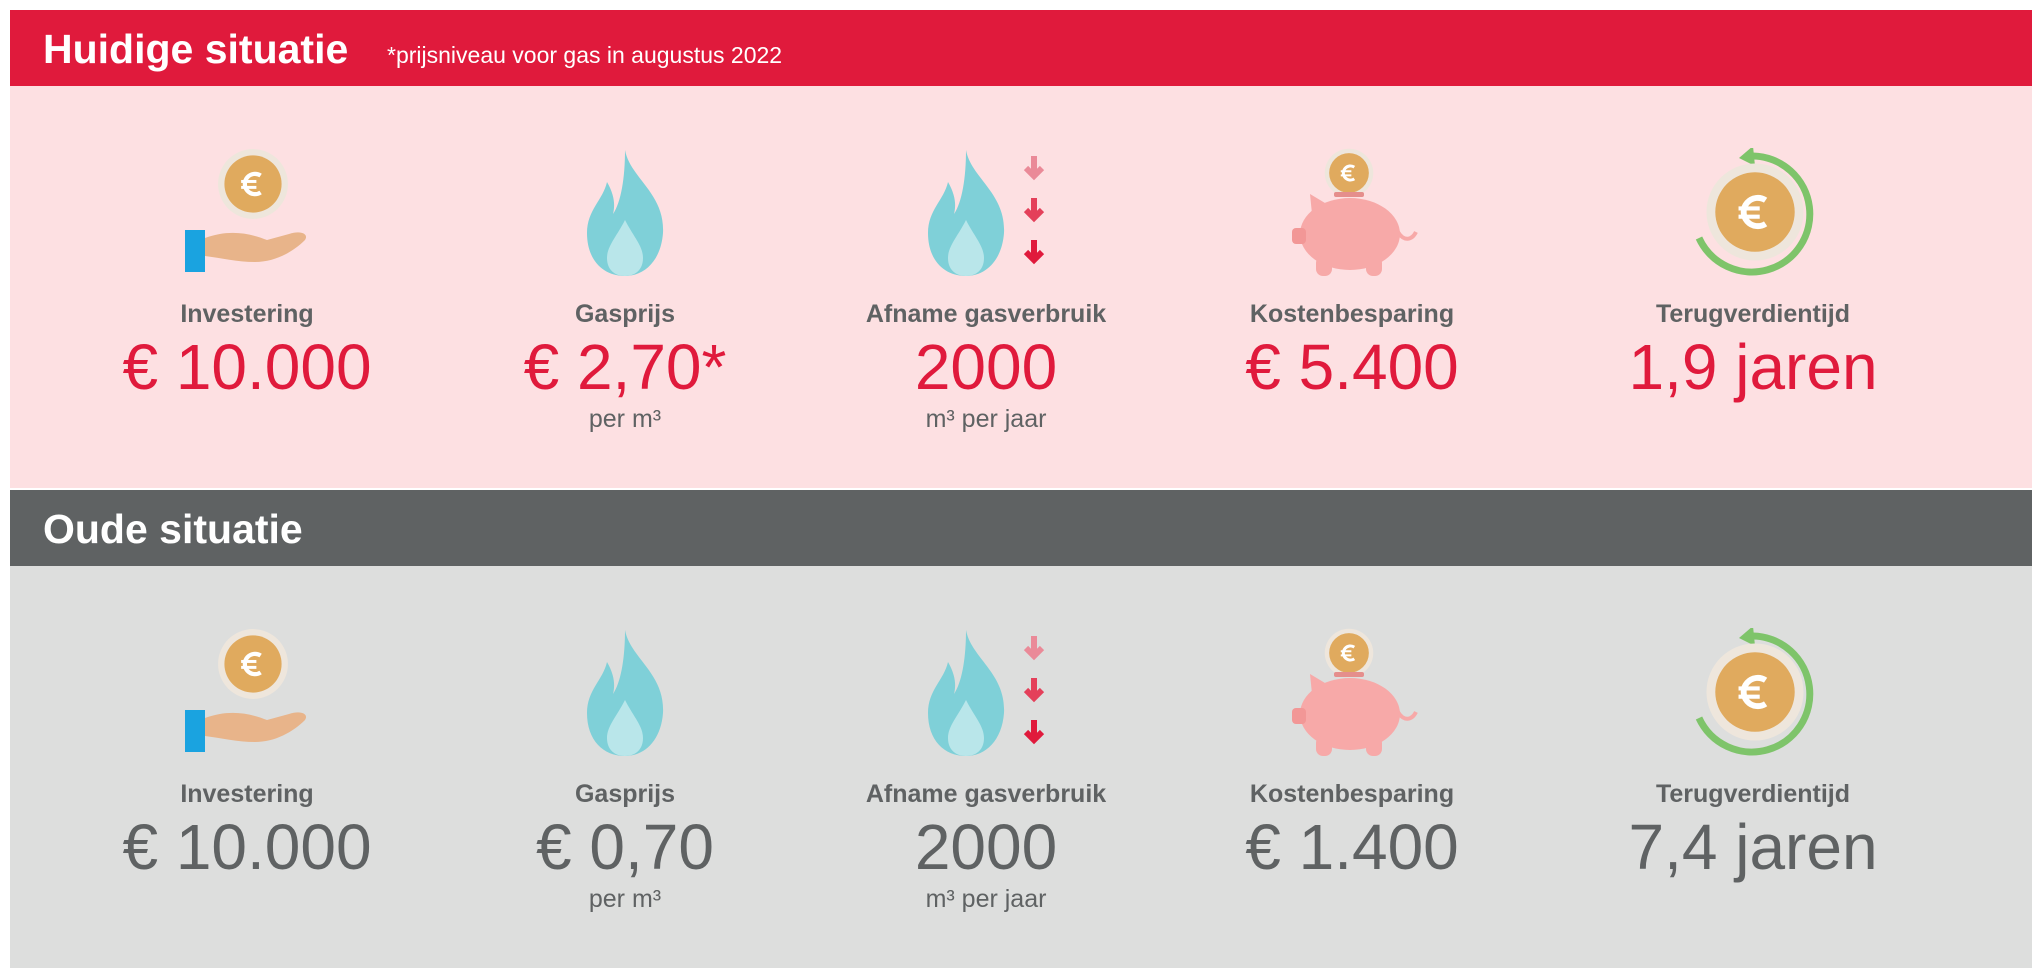 The width and height of the screenshot is (2042, 968). I want to click on section-title: Oude situatie, so click(173, 529).